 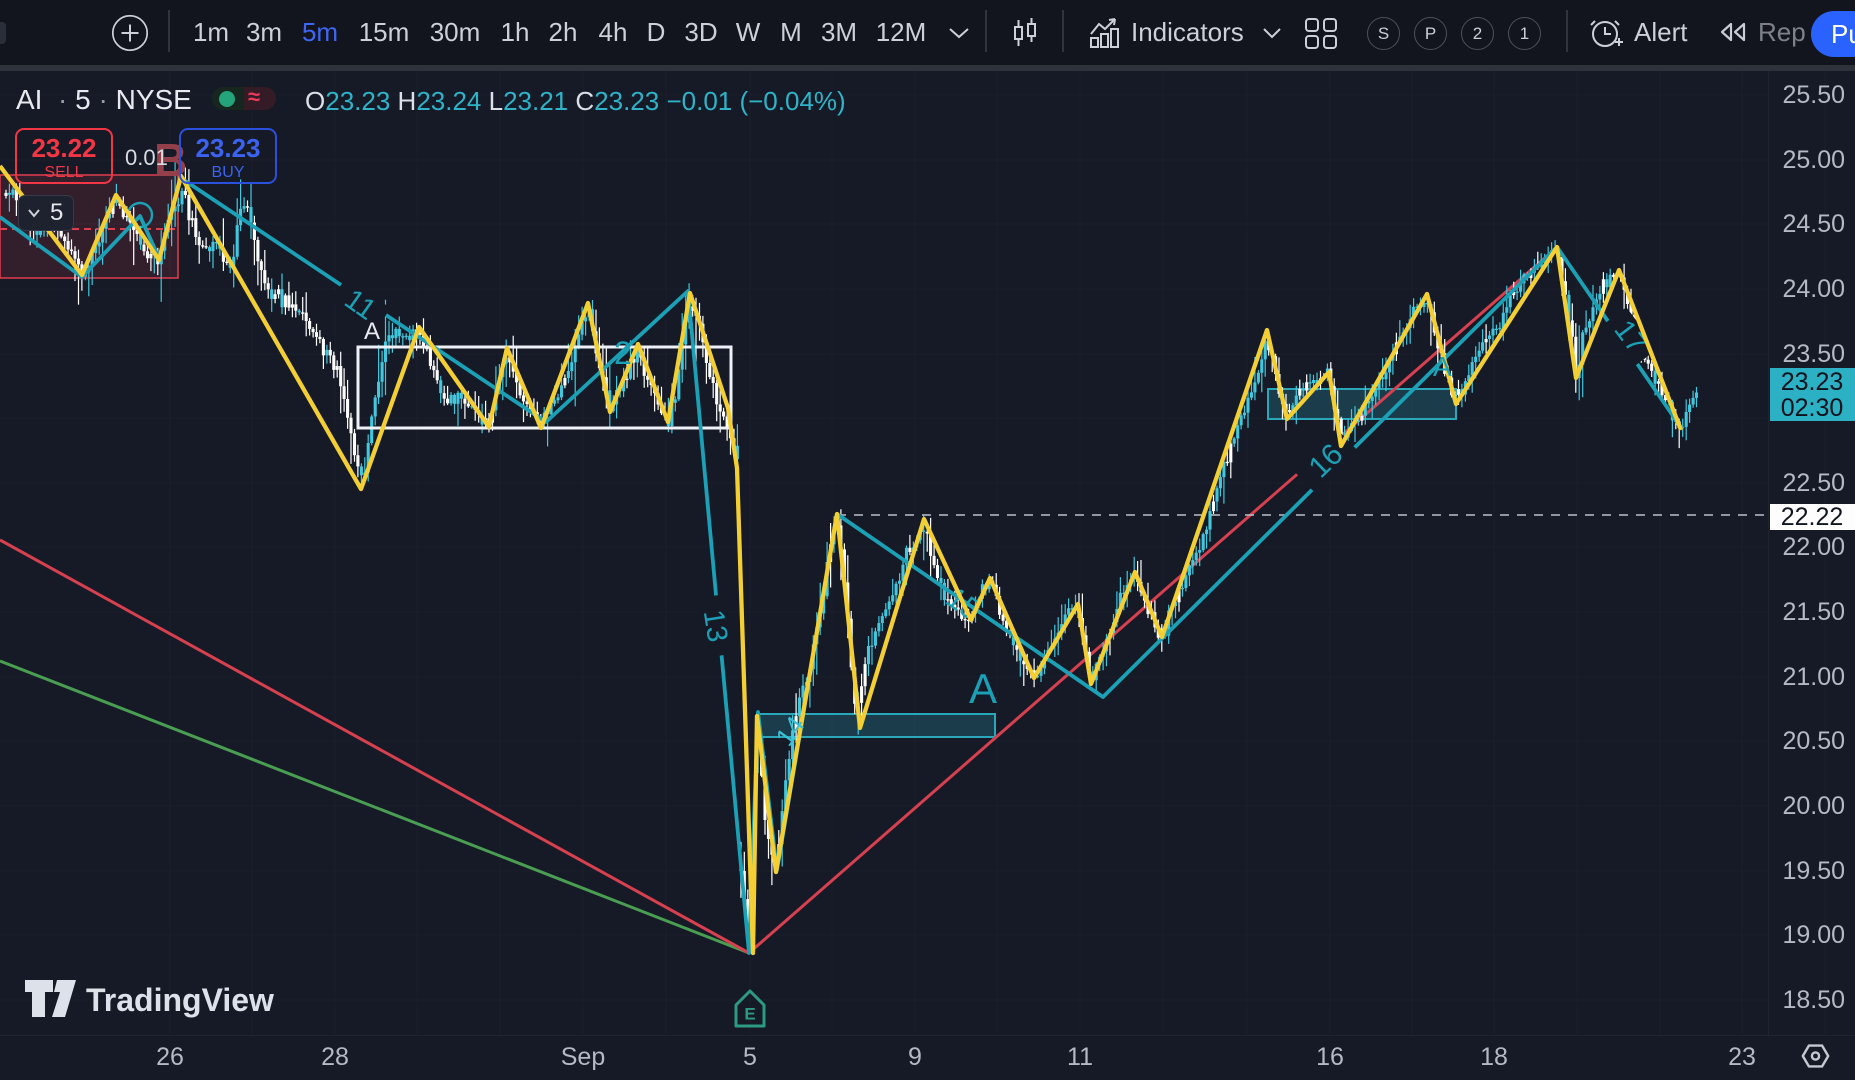 What do you see at coordinates (1813, 354) in the screenshot?
I see `svg-text: 23.50` at bounding box center [1813, 354].